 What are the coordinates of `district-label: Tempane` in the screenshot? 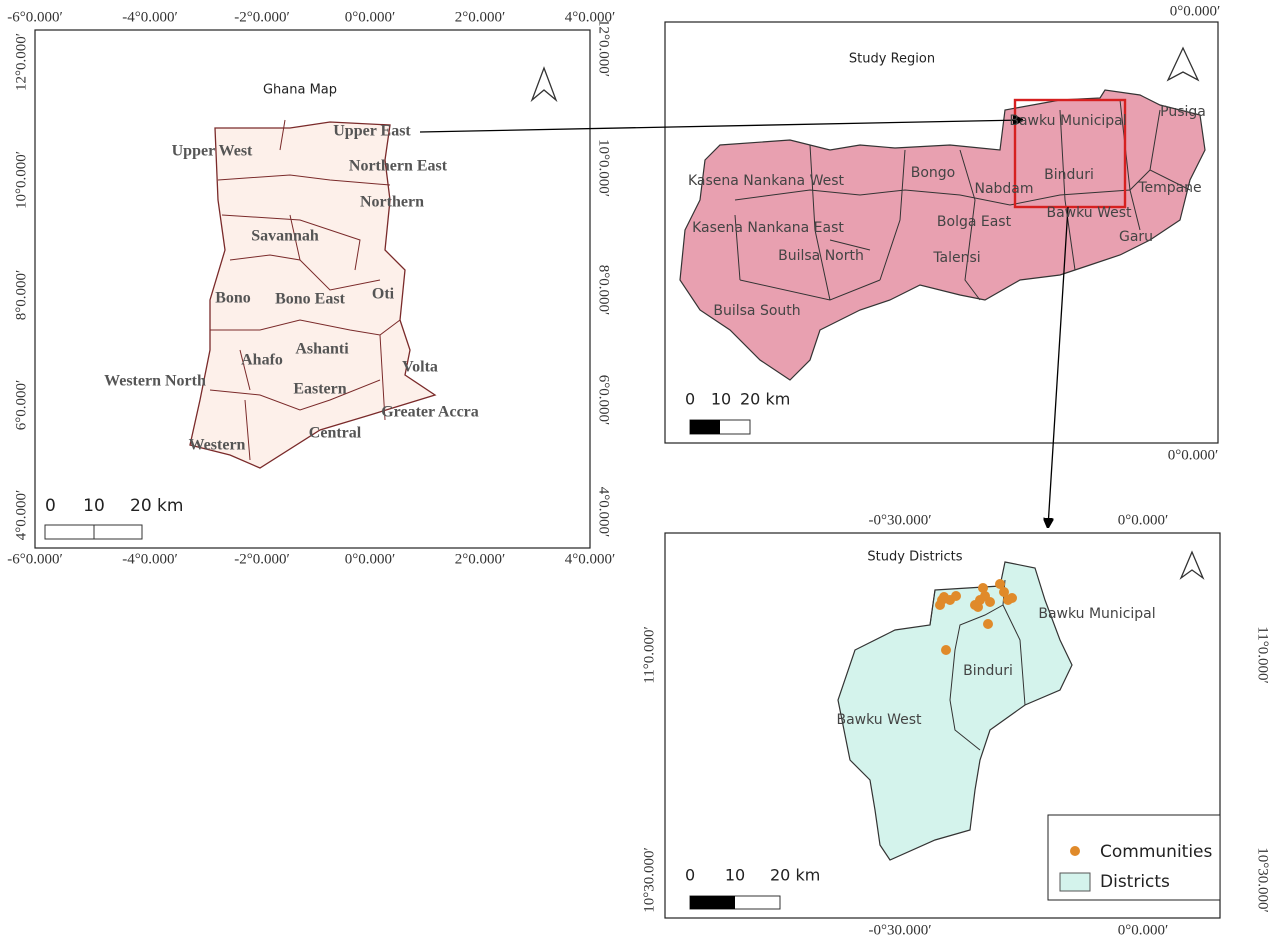 It's located at (1169, 188).